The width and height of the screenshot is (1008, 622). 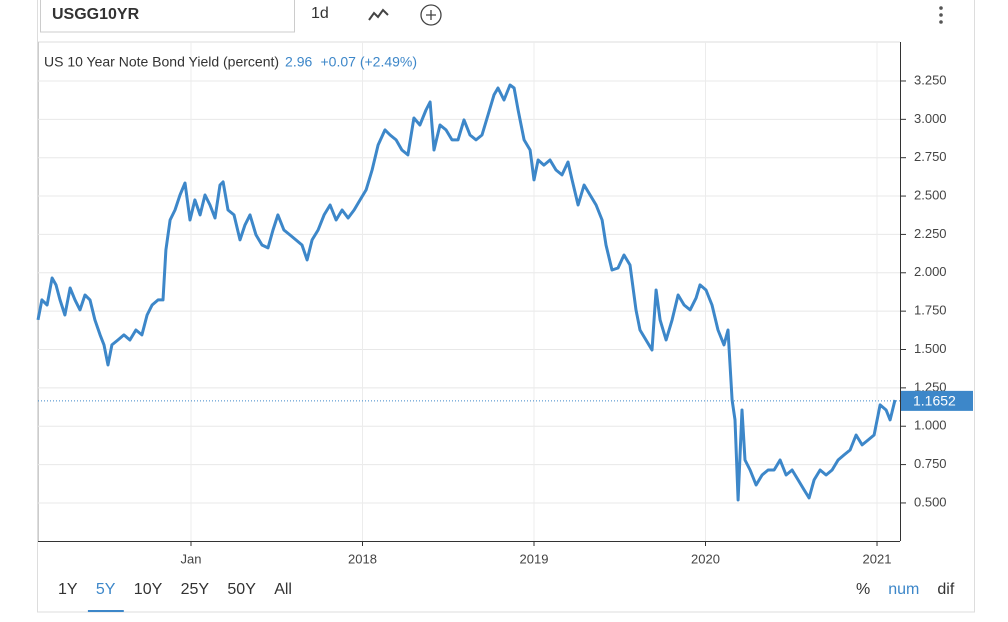 I want to click on range-selected-underline, so click(x=105, y=611).